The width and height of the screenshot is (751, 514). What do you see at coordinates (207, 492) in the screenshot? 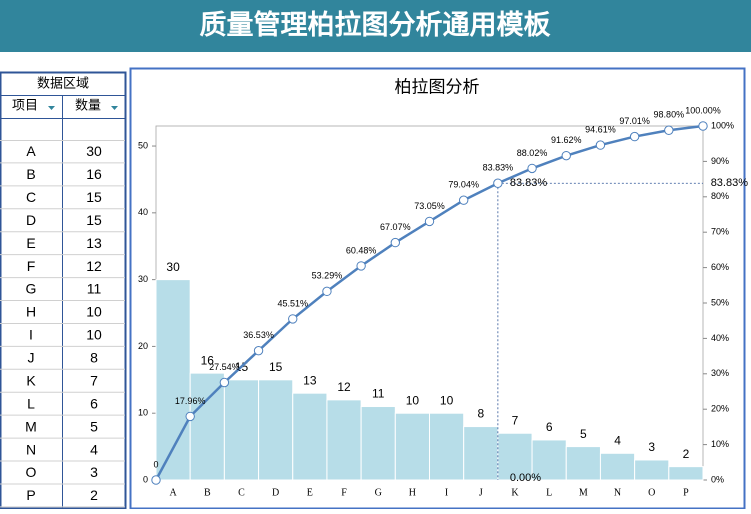
I see `x-tick-label: B` at bounding box center [207, 492].